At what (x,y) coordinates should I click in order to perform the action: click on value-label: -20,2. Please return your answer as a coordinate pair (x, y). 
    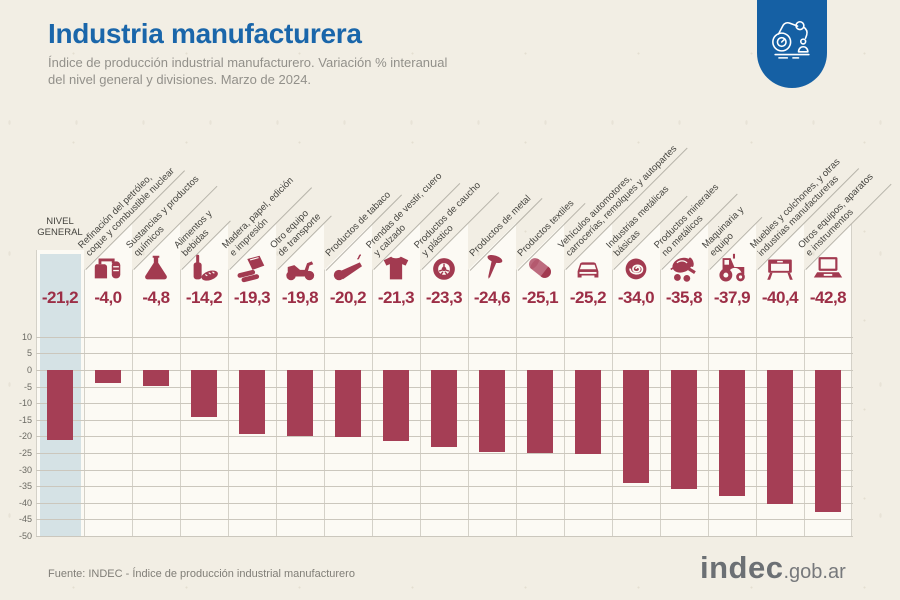
    Looking at the image, I should click on (348, 297).